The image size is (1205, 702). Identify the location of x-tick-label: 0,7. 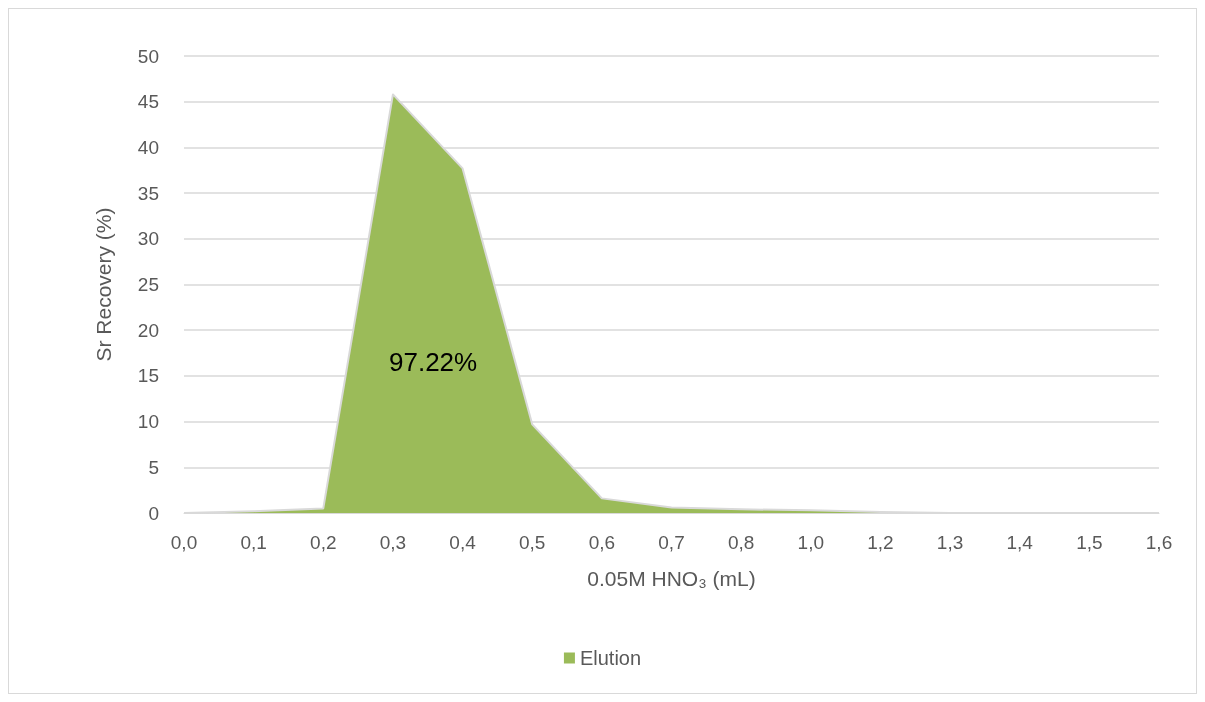
(671, 542).